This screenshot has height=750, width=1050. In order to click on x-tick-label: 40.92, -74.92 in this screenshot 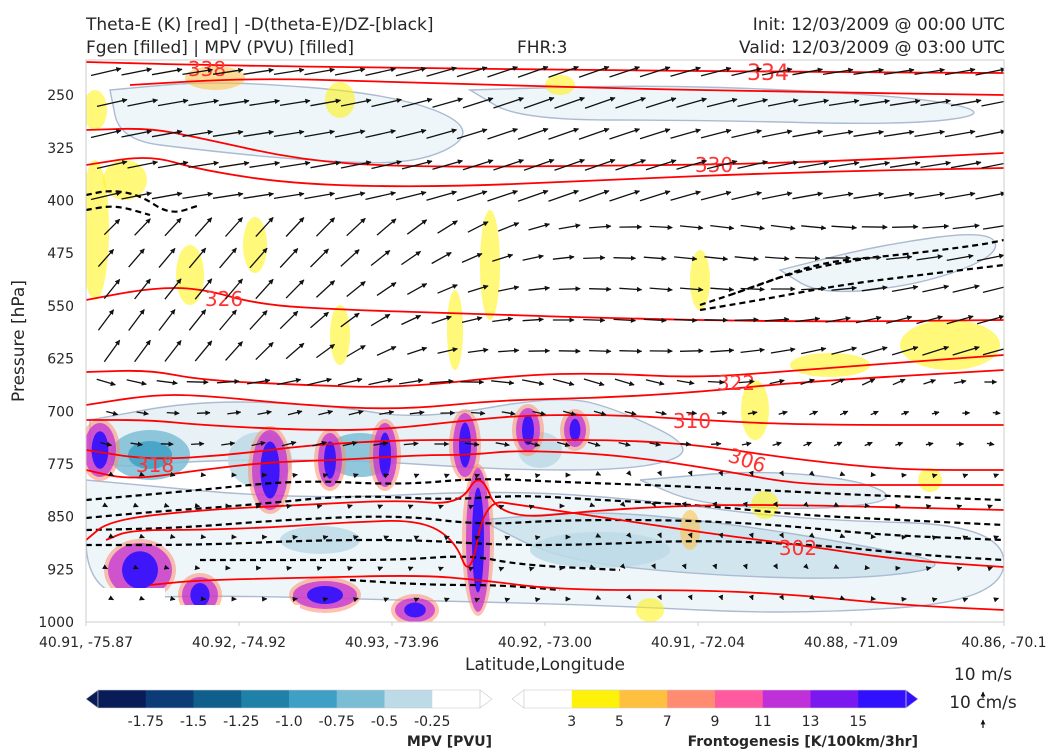, I will do `click(239, 643)`.